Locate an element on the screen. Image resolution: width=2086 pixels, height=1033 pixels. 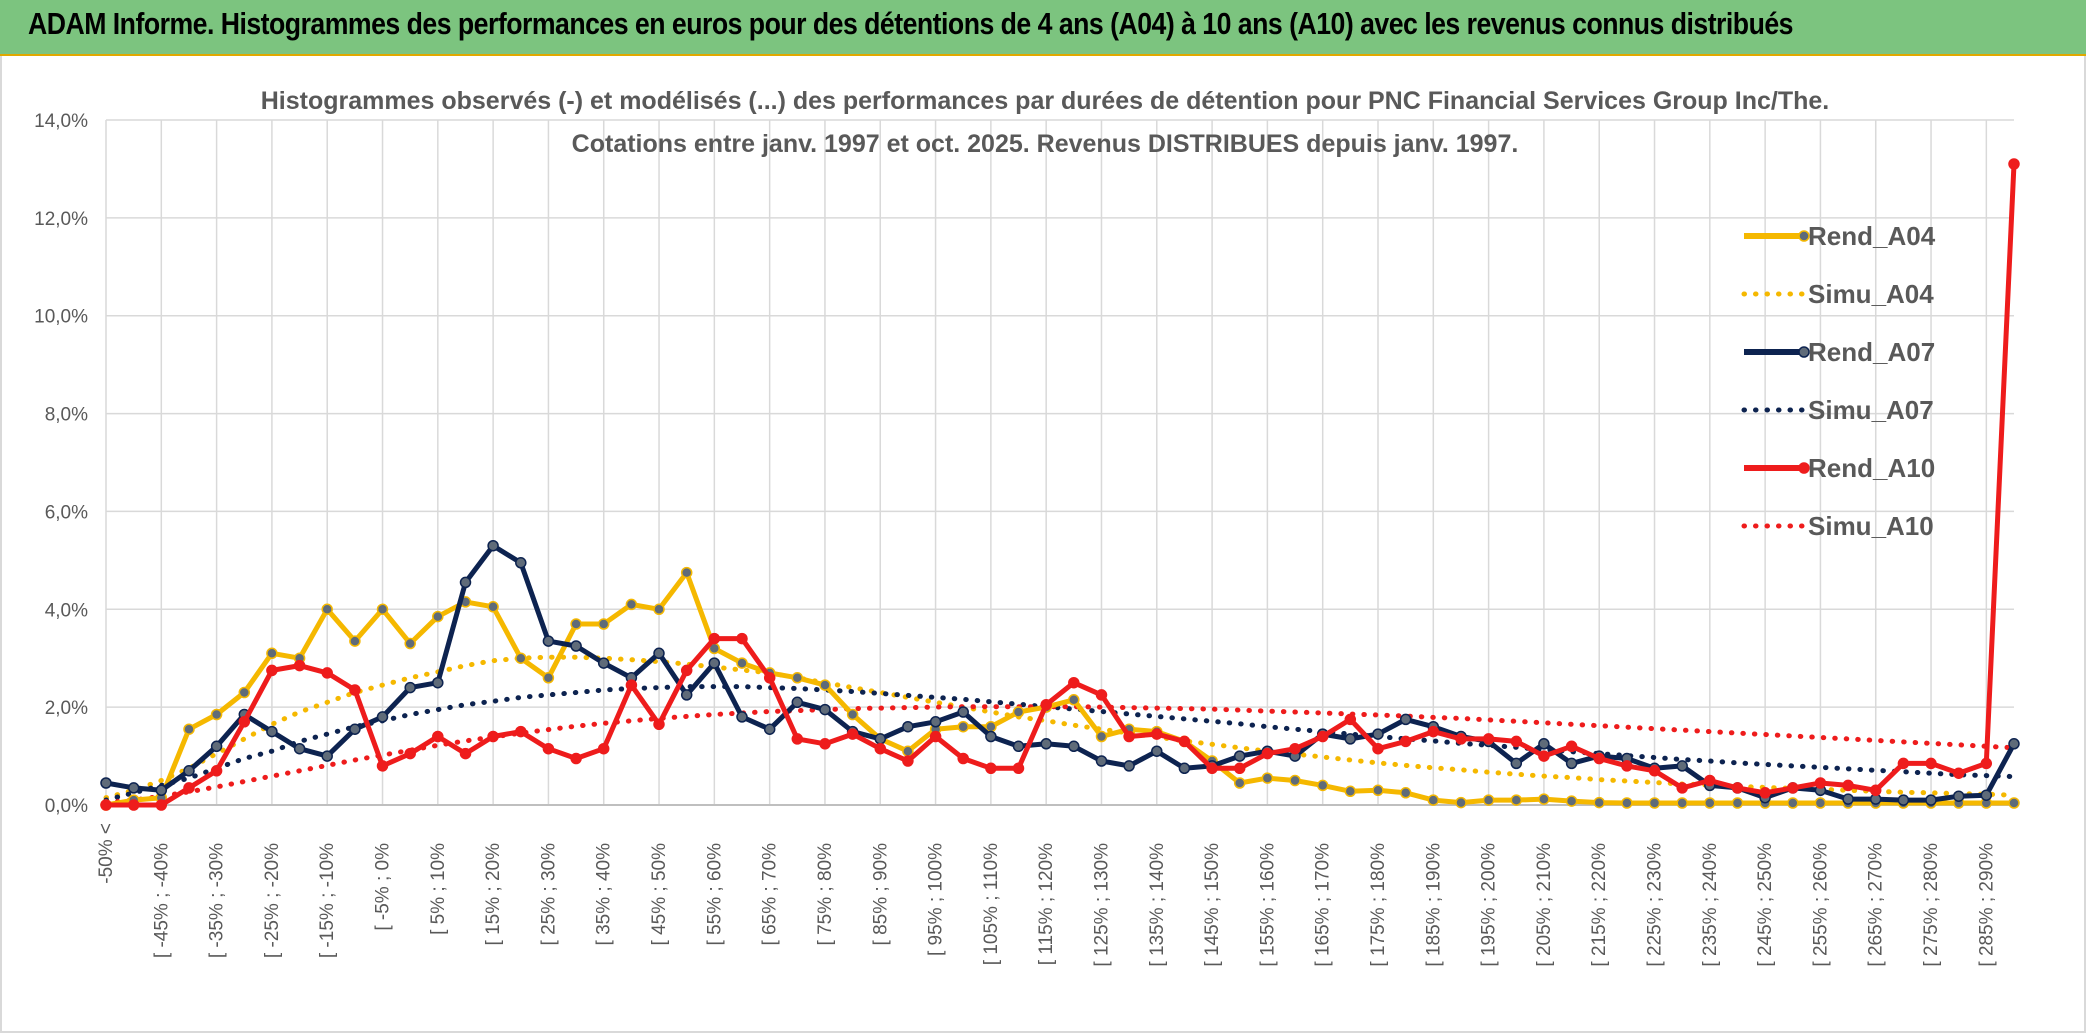
x-tick-label: [ -45% ; -40% is located at coordinates (161, 900).